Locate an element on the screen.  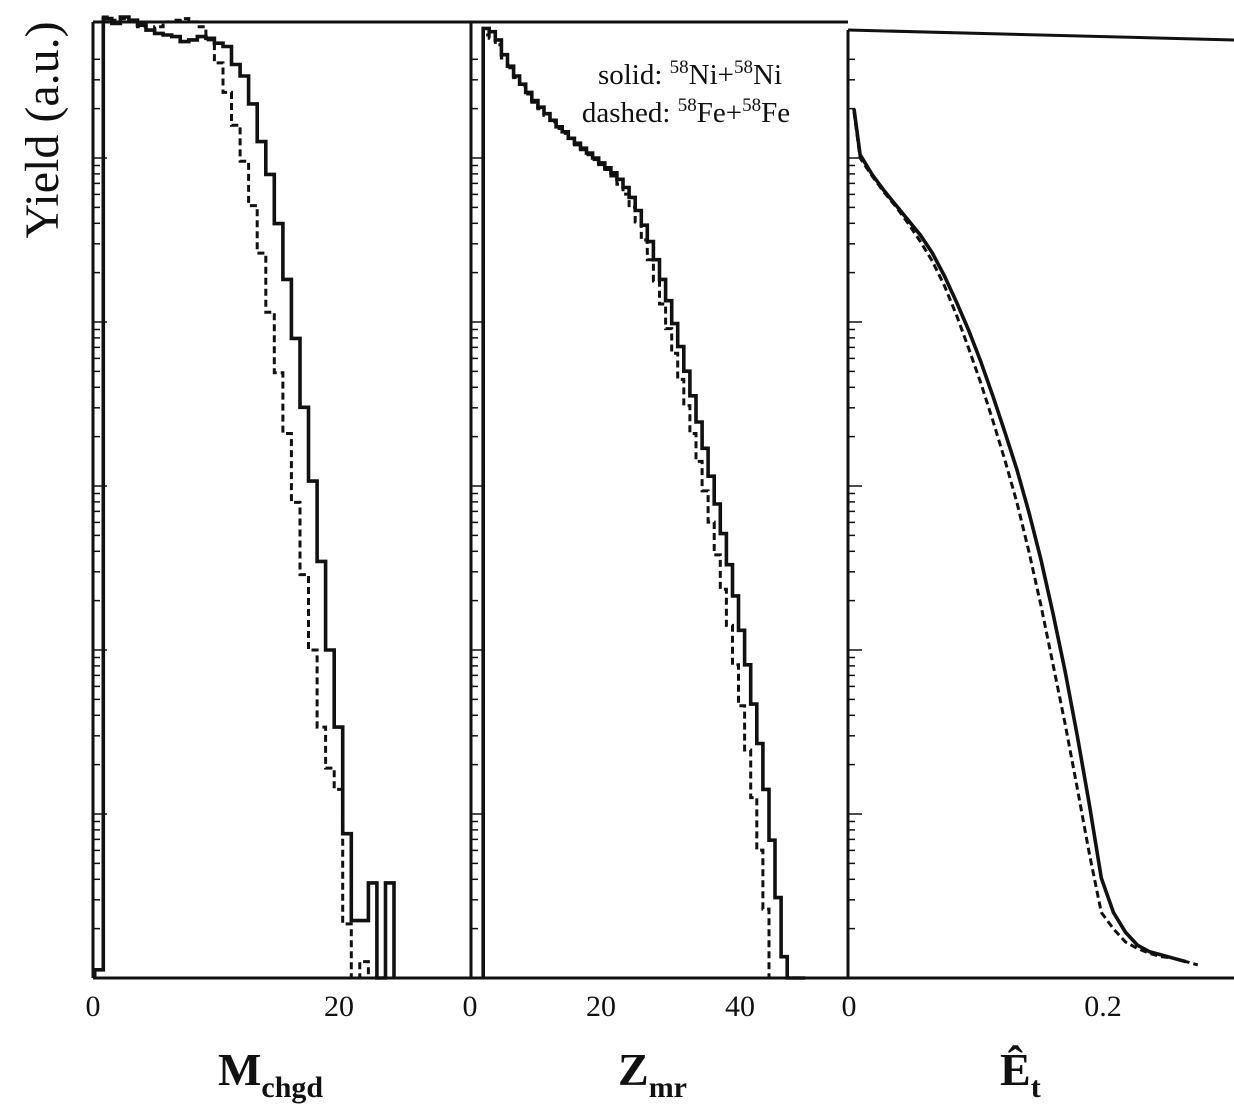
legend-solid-sym-b: Ni is located at coordinates (767, 75).